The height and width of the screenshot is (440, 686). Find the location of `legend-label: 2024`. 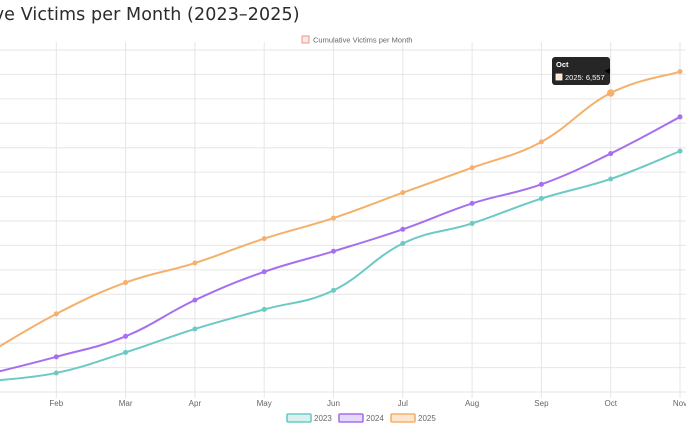

legend-label: 2024 is located at coordinates (375, 418).